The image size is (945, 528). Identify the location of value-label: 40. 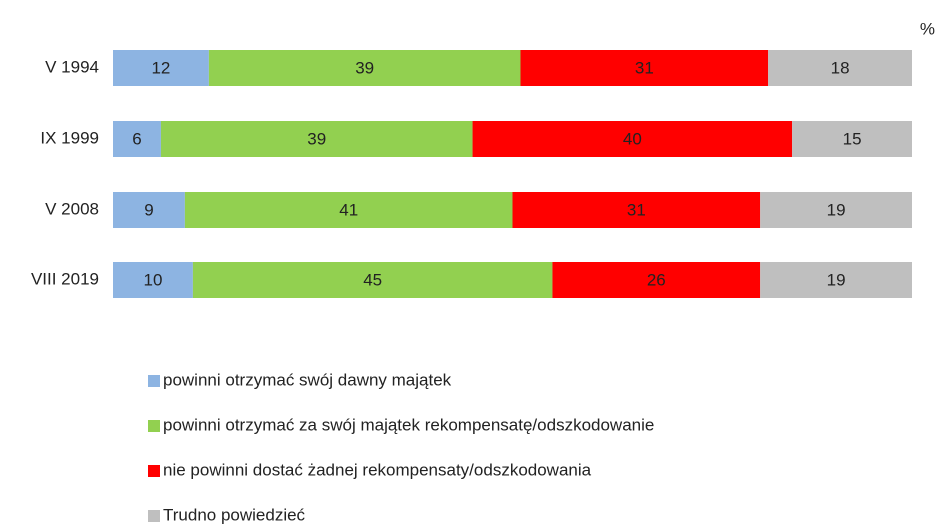
(632, 138).